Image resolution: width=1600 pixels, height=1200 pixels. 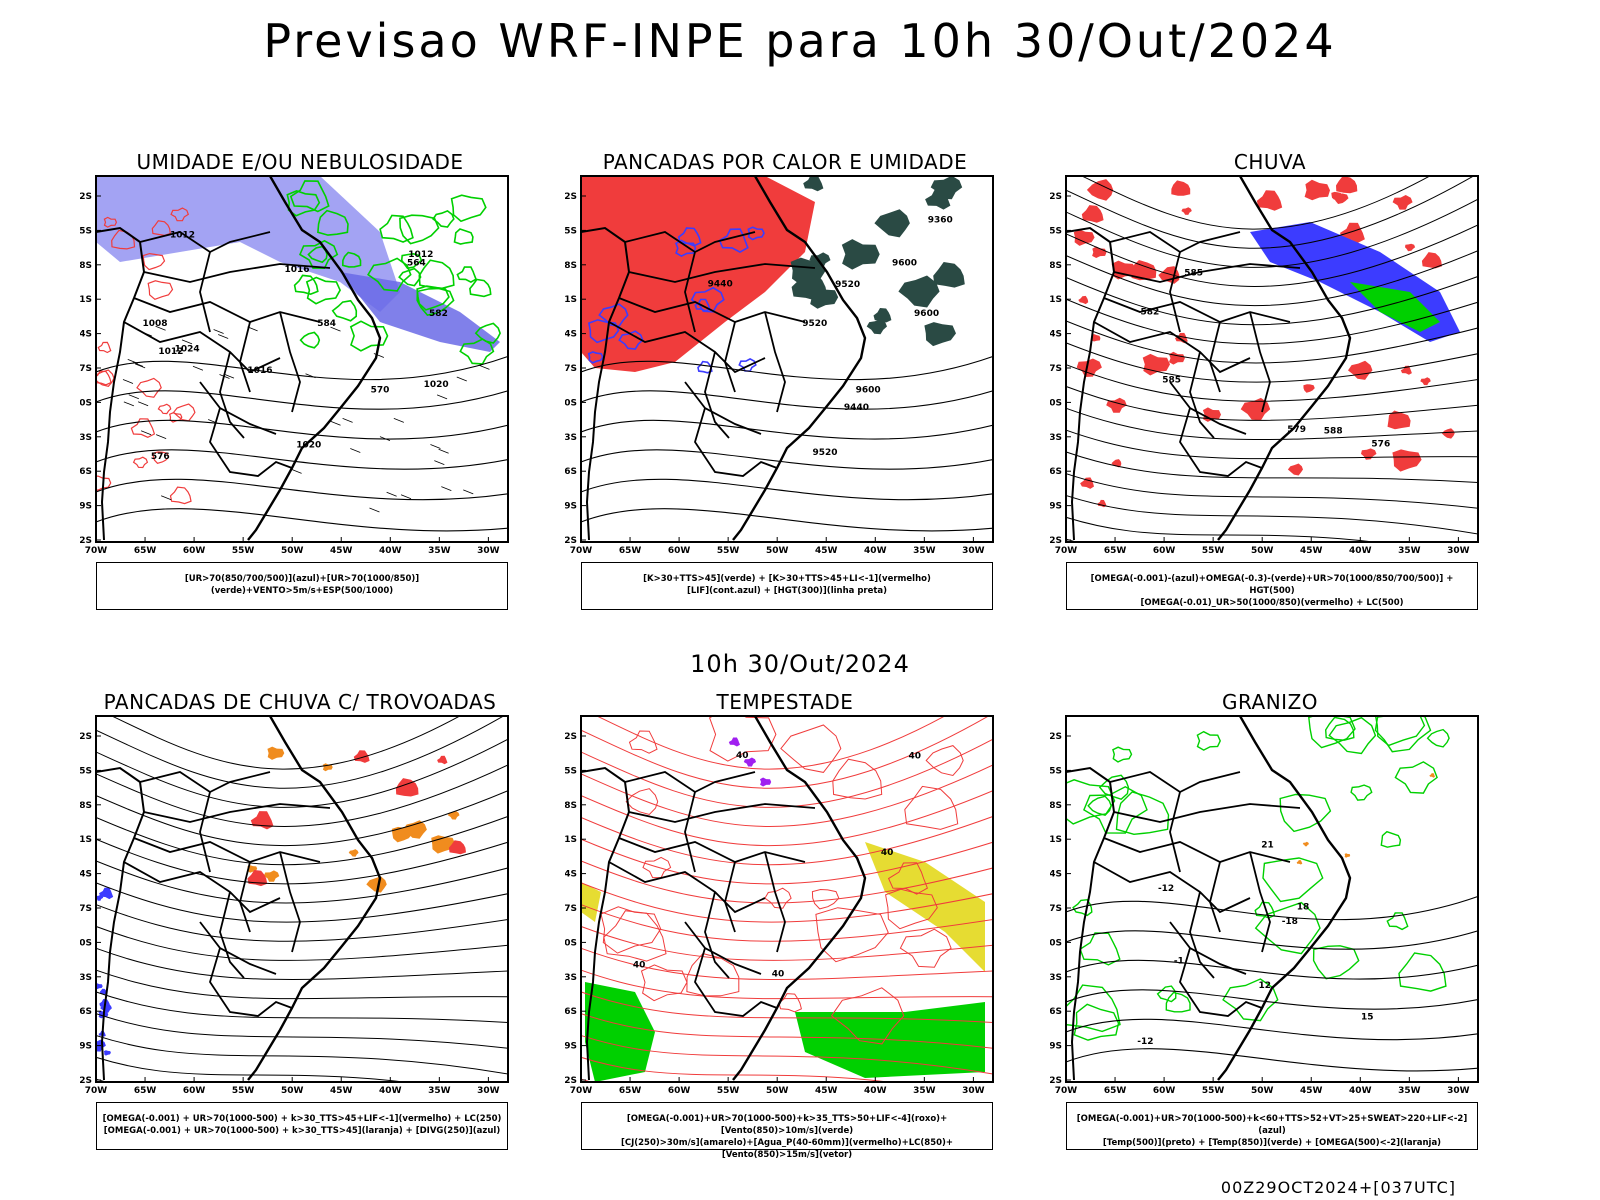 What do you see at coordinates (439, 551) in the screenshot?
I see `longitude-label: 35W` at bounding box center [439, 551].